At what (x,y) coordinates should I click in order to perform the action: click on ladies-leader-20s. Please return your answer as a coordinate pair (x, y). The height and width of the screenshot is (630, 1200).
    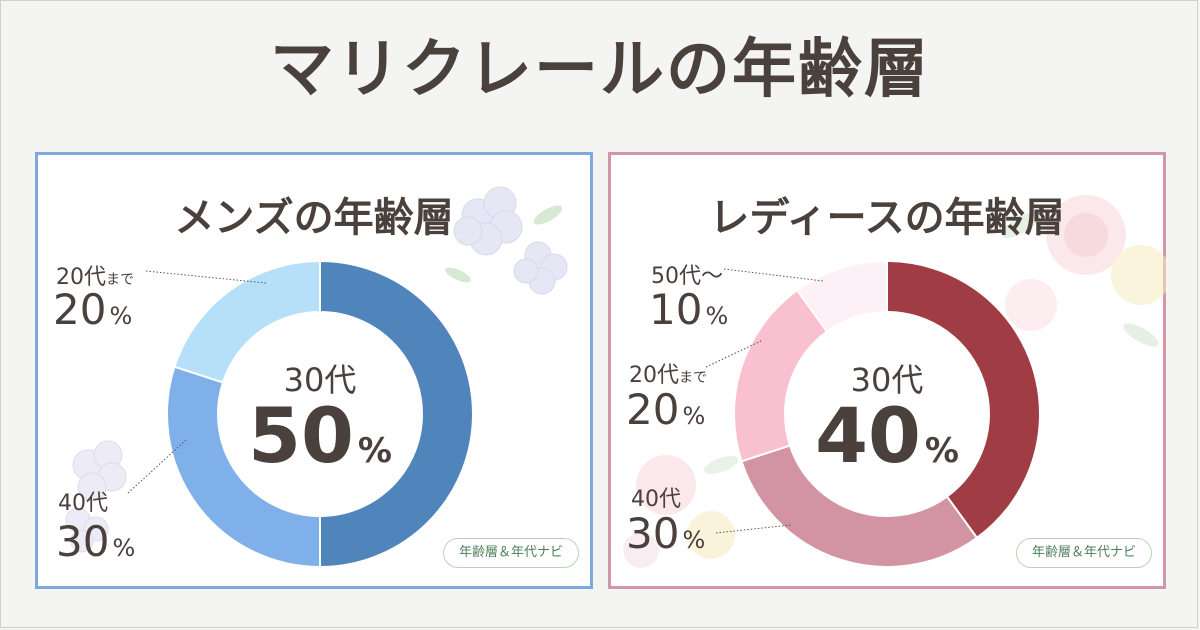
    Looking at the image, I should click on (734, 353).